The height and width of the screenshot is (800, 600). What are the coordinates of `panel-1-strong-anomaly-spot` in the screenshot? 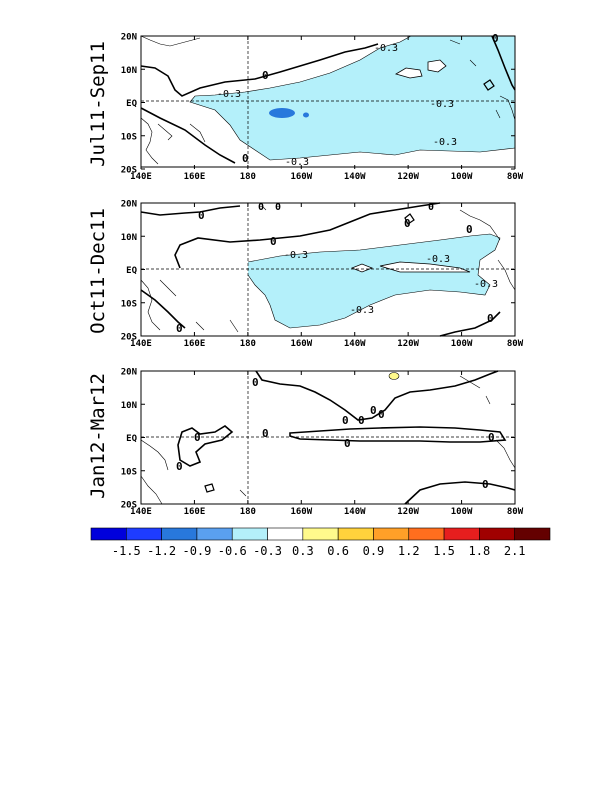 It's located at (282, 113).